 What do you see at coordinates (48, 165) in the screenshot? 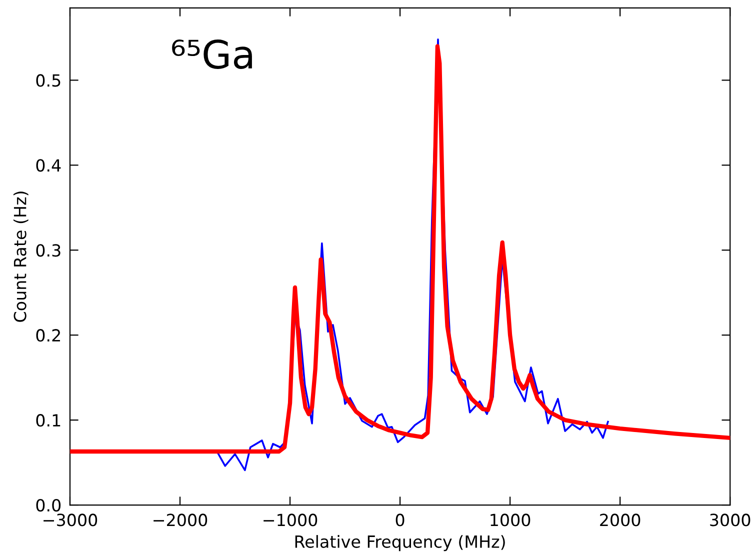
I see `y-tick-label: 0.4` at bounding box center [48, 165].